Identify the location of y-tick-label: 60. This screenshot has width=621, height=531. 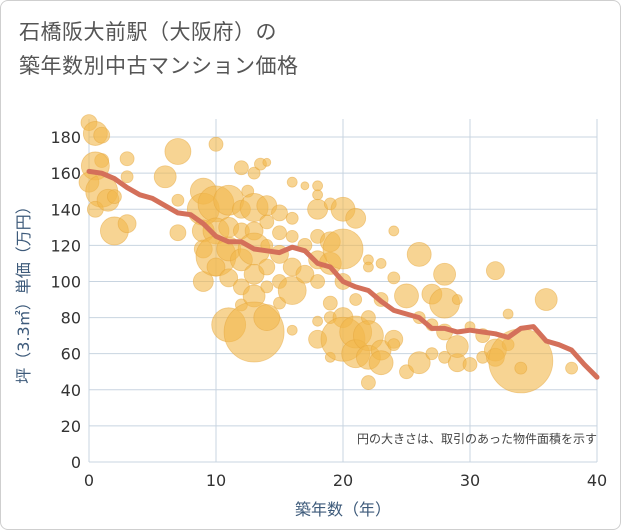
(71, 354).